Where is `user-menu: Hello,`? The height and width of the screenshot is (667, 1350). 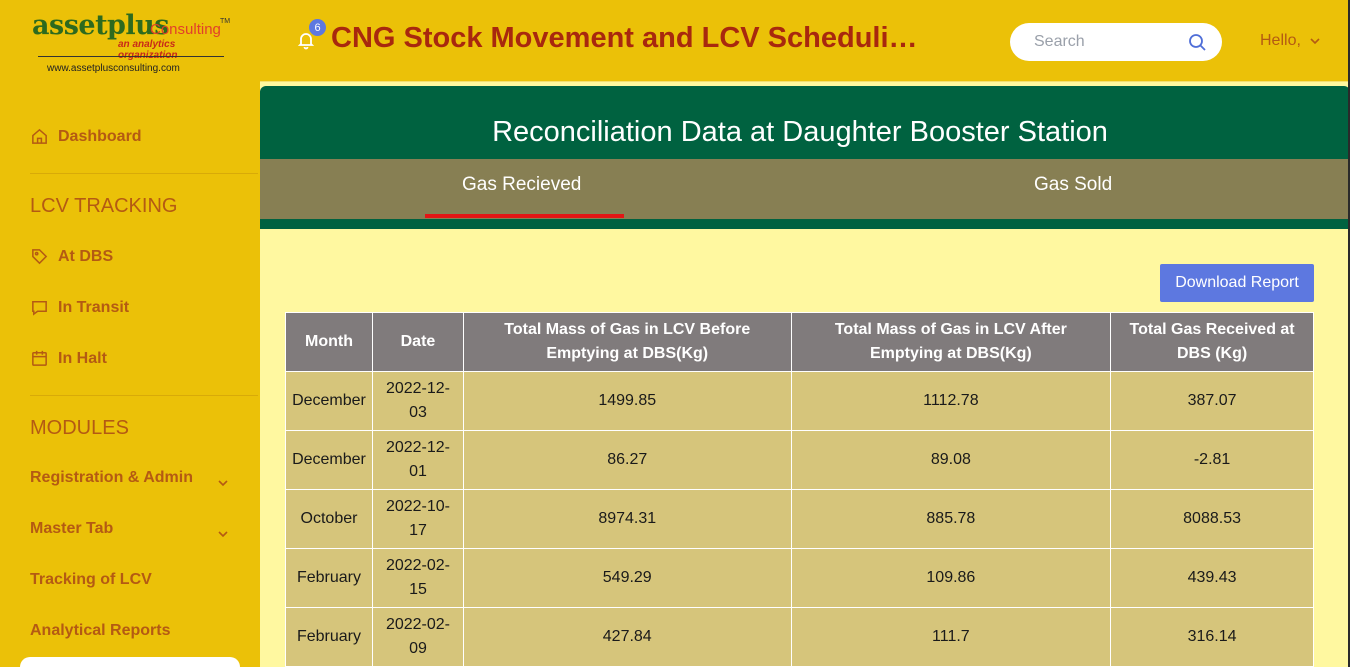
user-menu: Hello, is located at coordinates (1290, 41).